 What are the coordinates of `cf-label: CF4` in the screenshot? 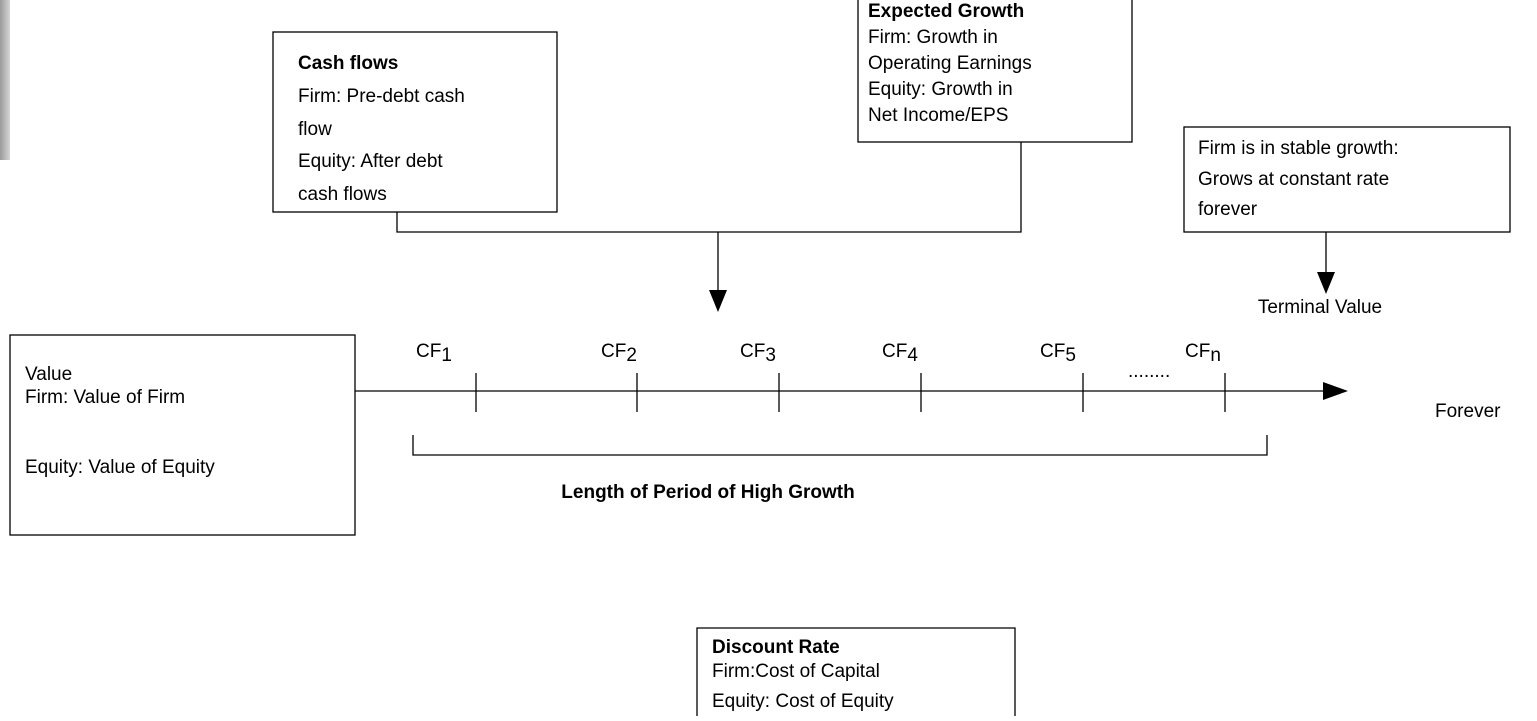 It's located at (900, 353).